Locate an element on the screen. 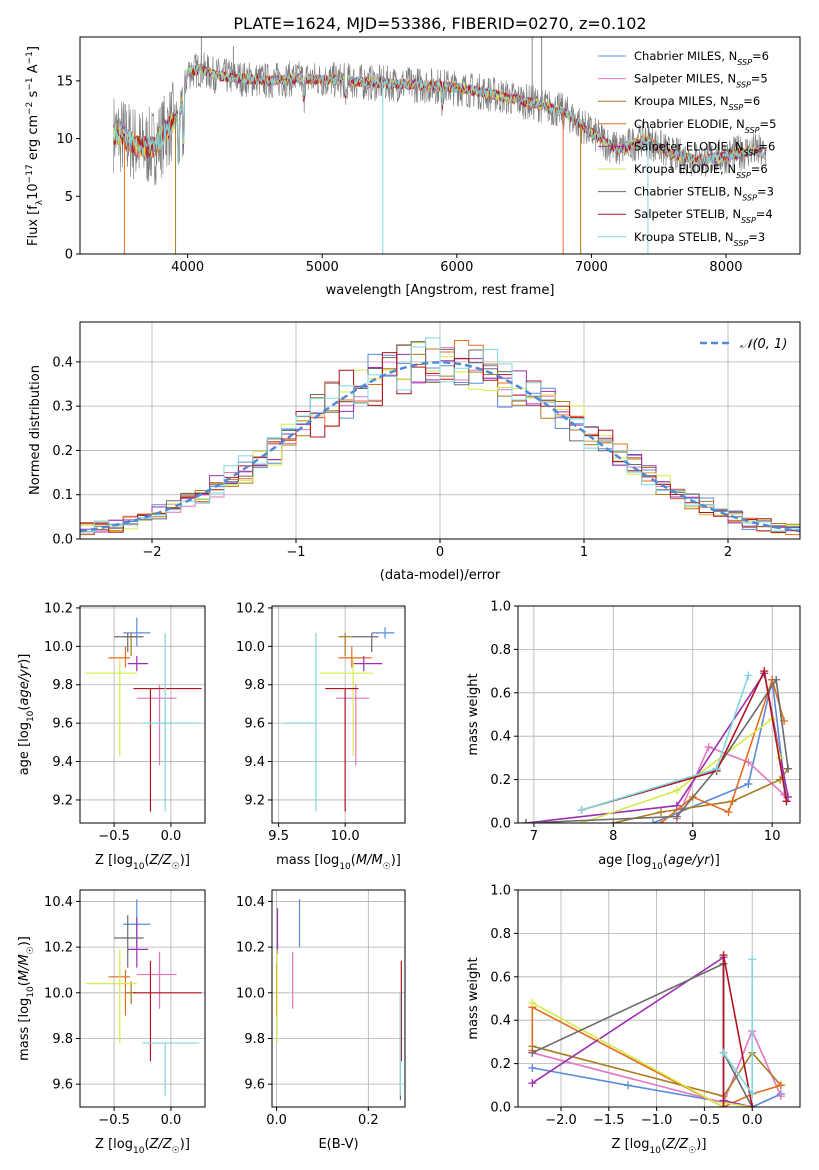 This screenshot has width=819, height=1170. legend-label: Kroupa MILES, NSSP=6 is located at coordinates (697, 103).